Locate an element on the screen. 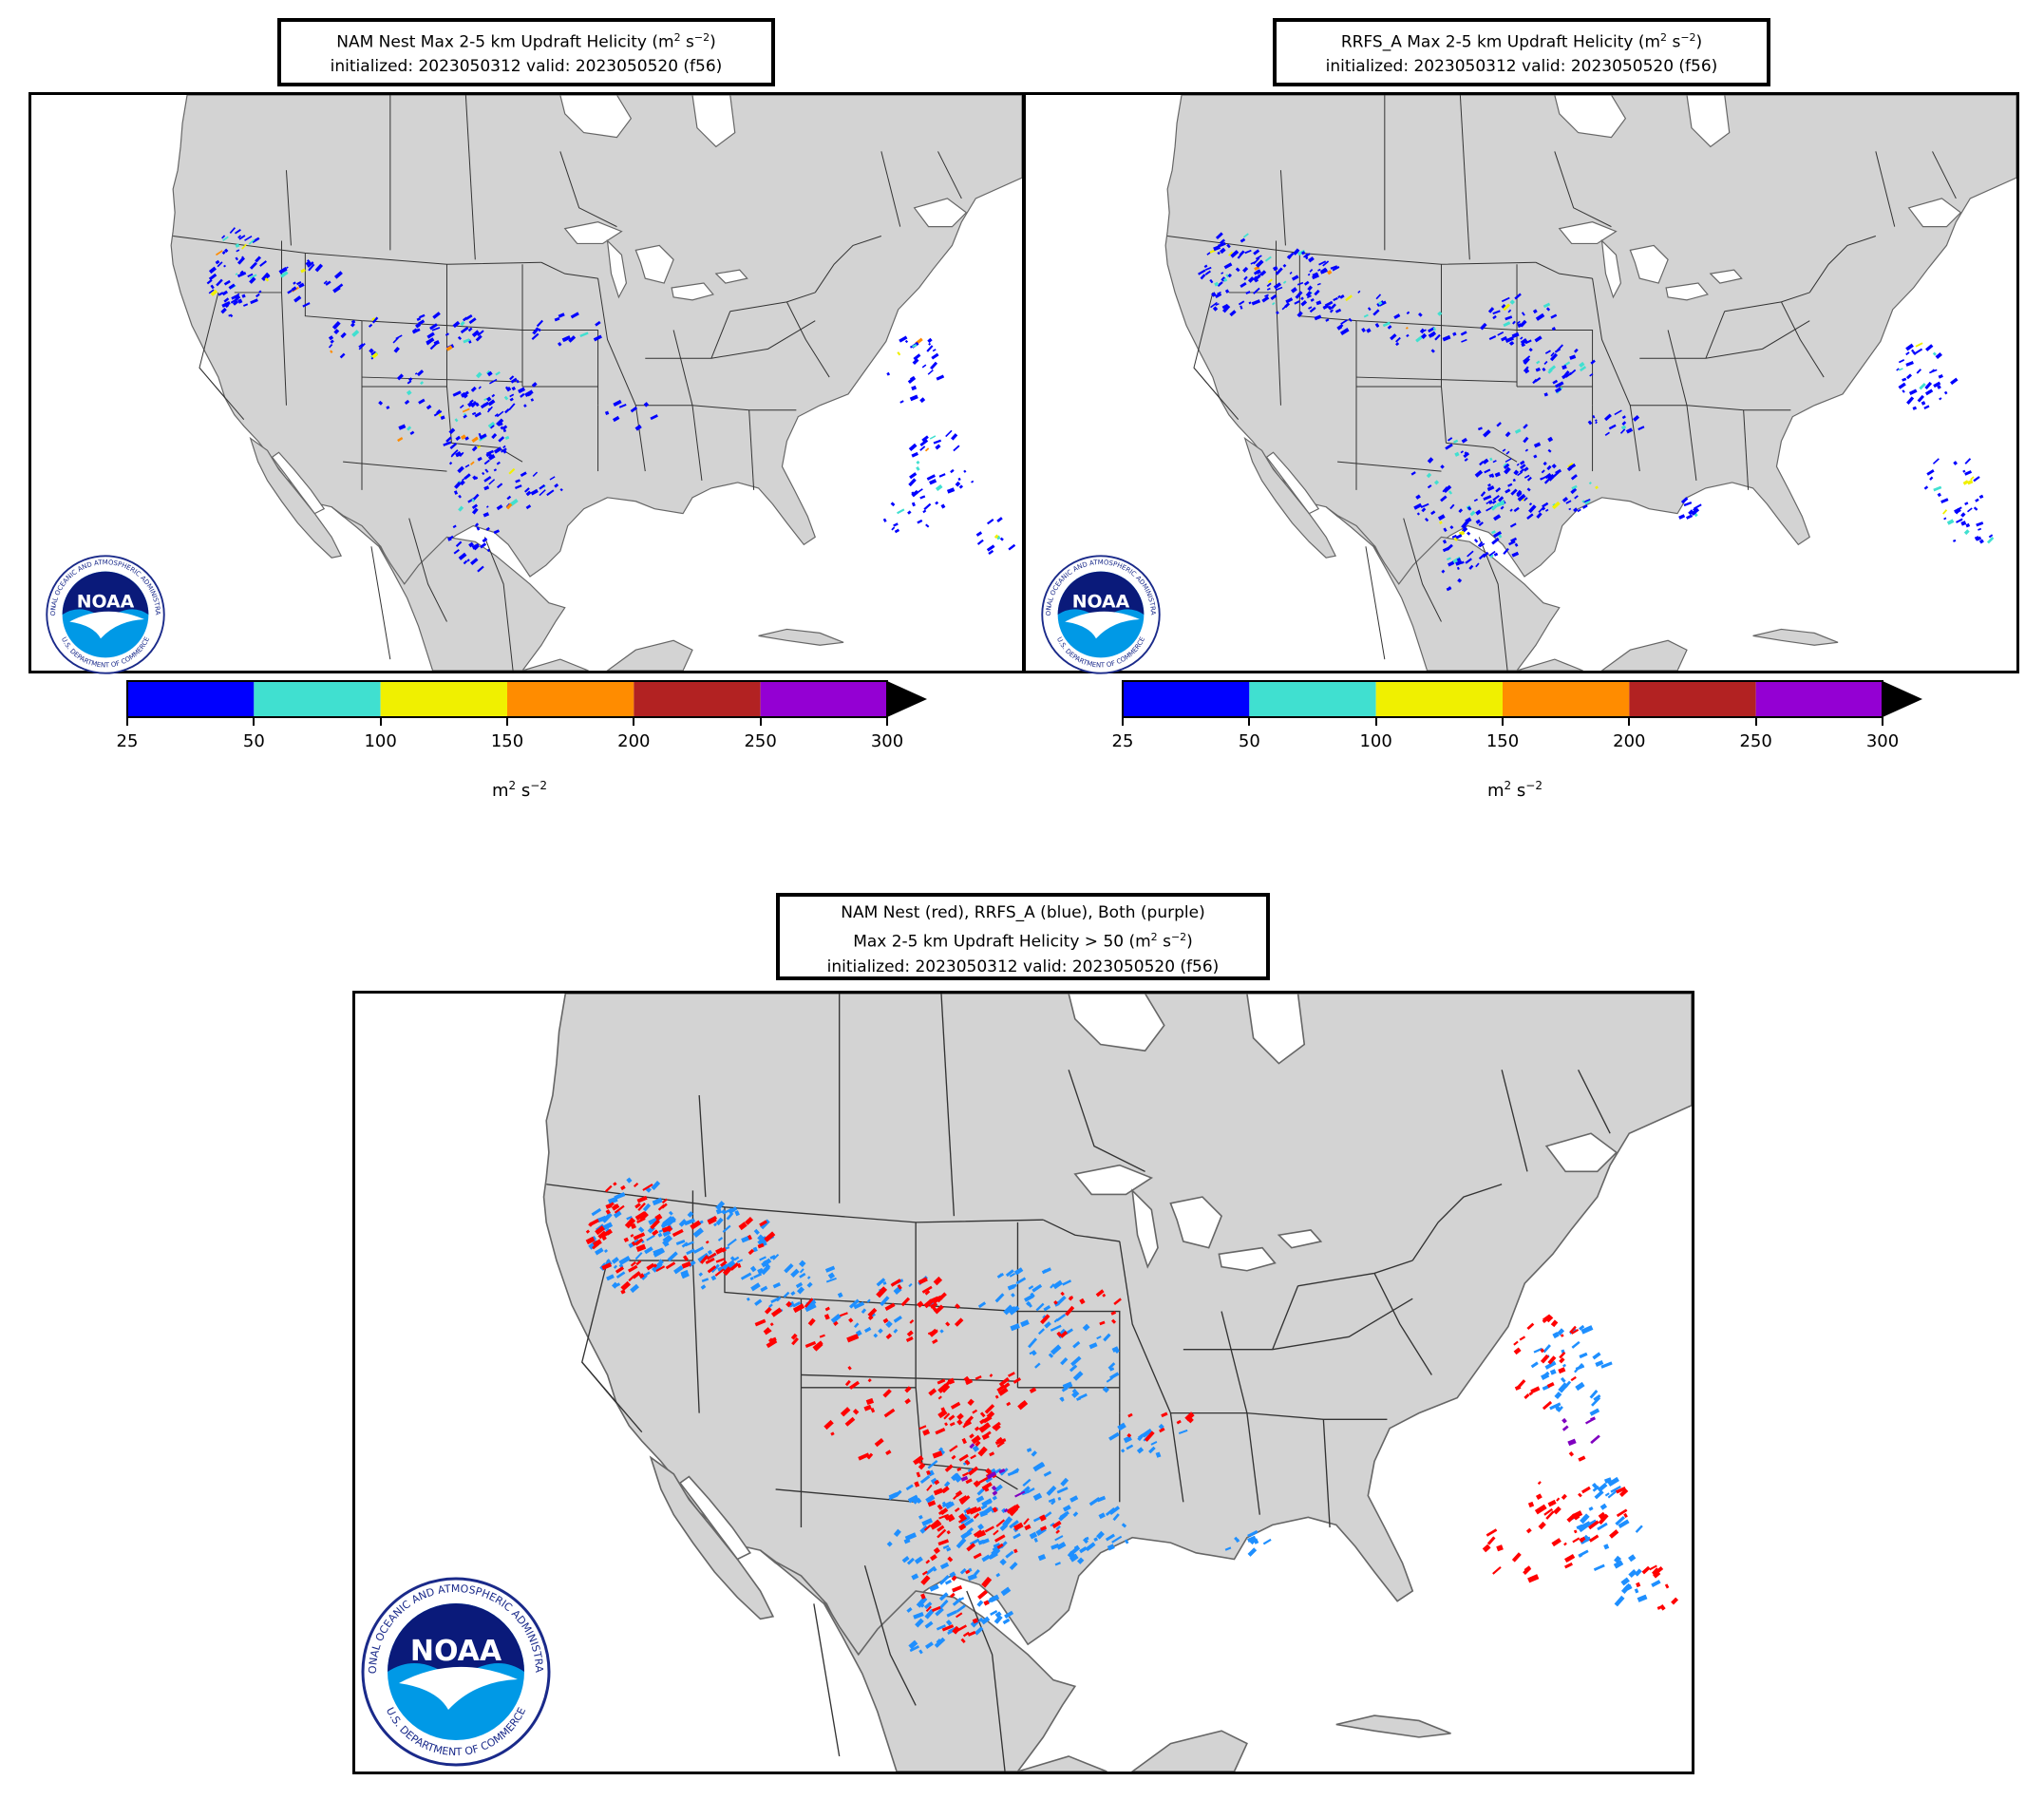  colorbar-bin is located at coordinates (1819, 699).